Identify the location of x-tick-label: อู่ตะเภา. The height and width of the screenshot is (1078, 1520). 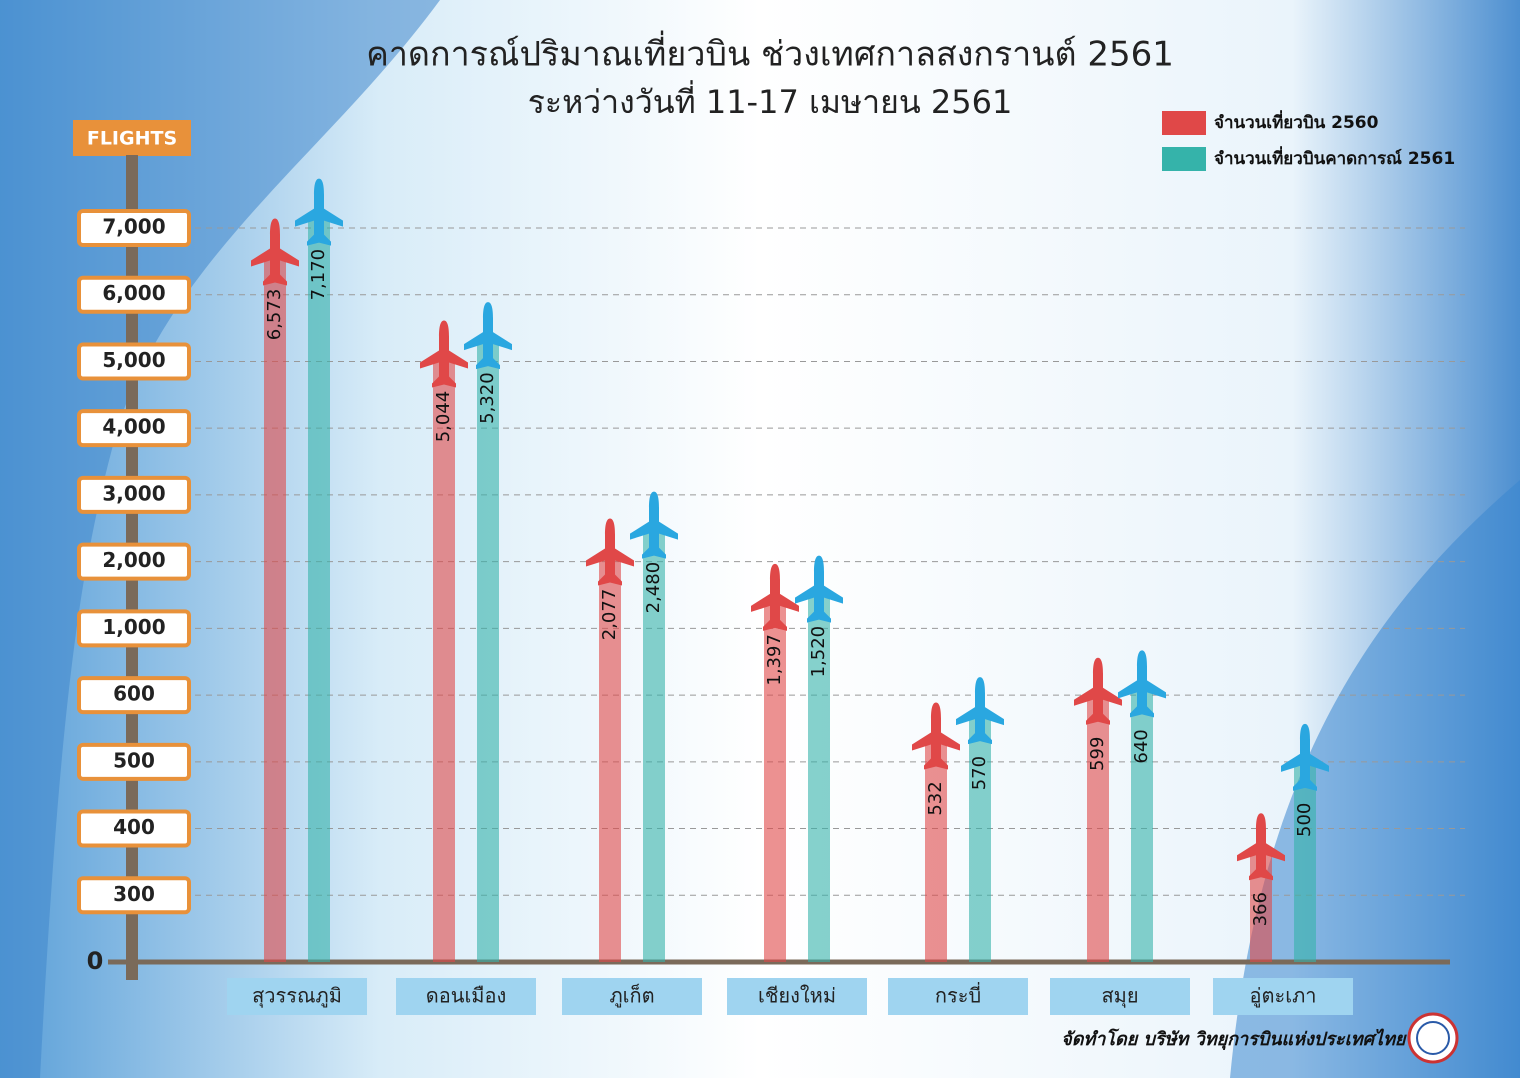
(1283, 996).